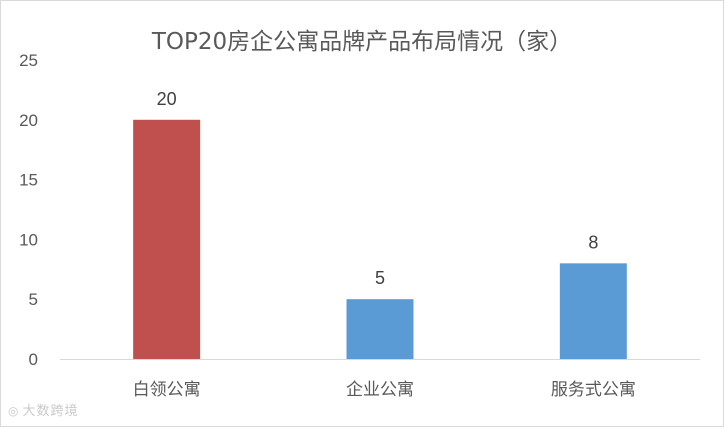 The image size is (724, 427). Describe the element at coordinates (28, 120) in the screenshot. I see `y-tick-label: 20` at that location.